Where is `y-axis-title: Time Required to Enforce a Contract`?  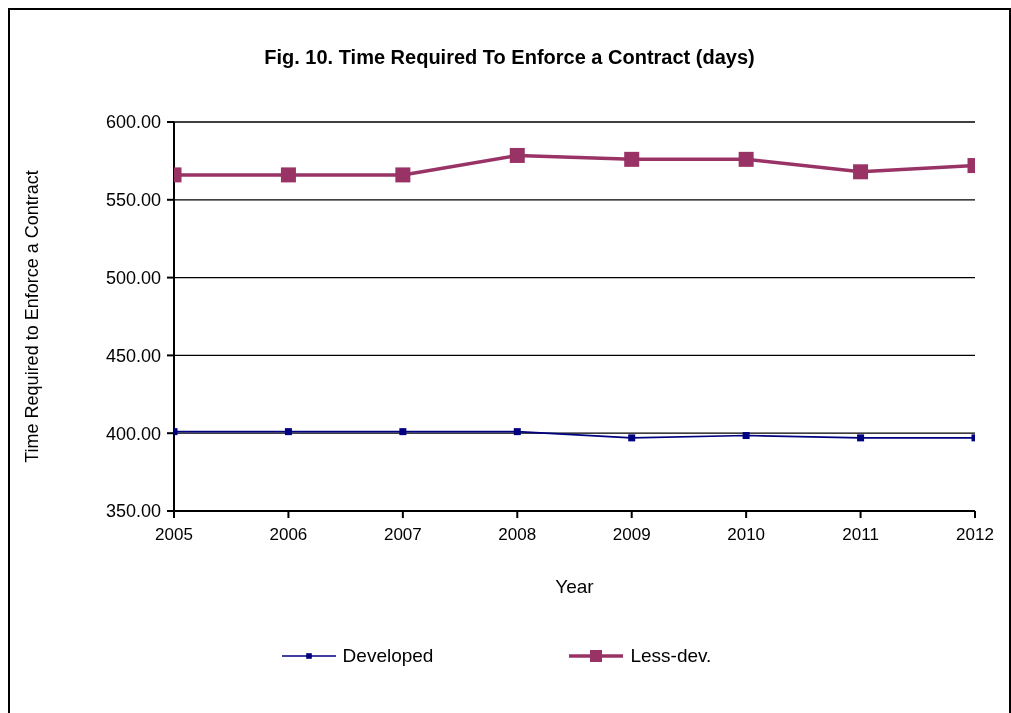
y-axis-title: Time Required to Enforce a Contract is located at coordinates (32, 316).